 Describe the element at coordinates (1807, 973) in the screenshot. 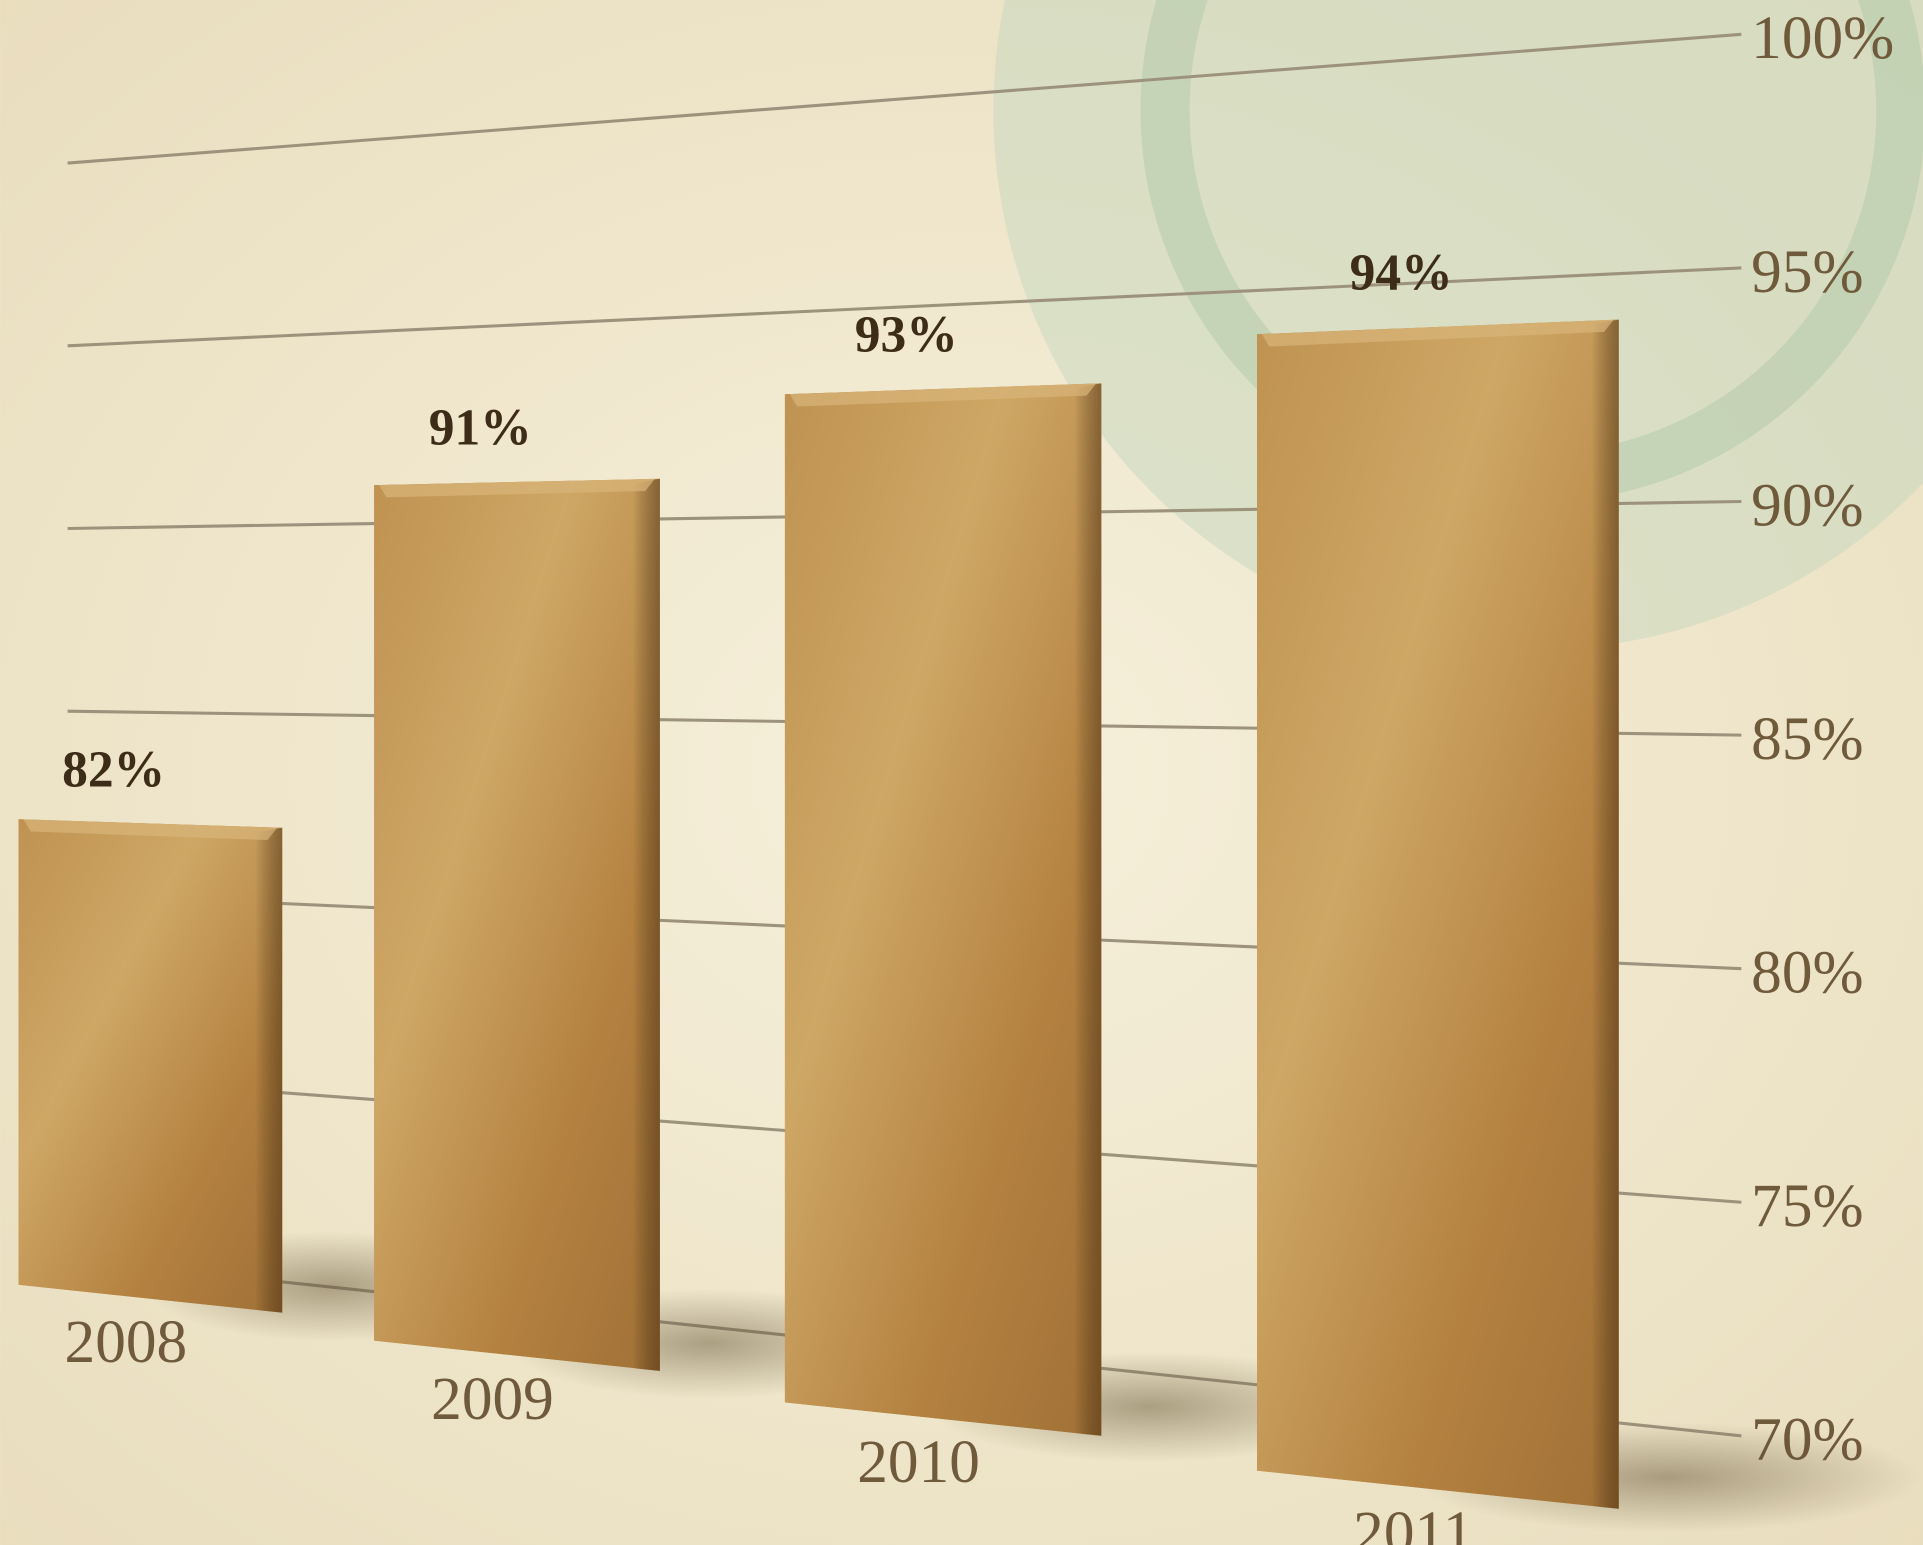

I see `y-tick-label: 80%` at that location.